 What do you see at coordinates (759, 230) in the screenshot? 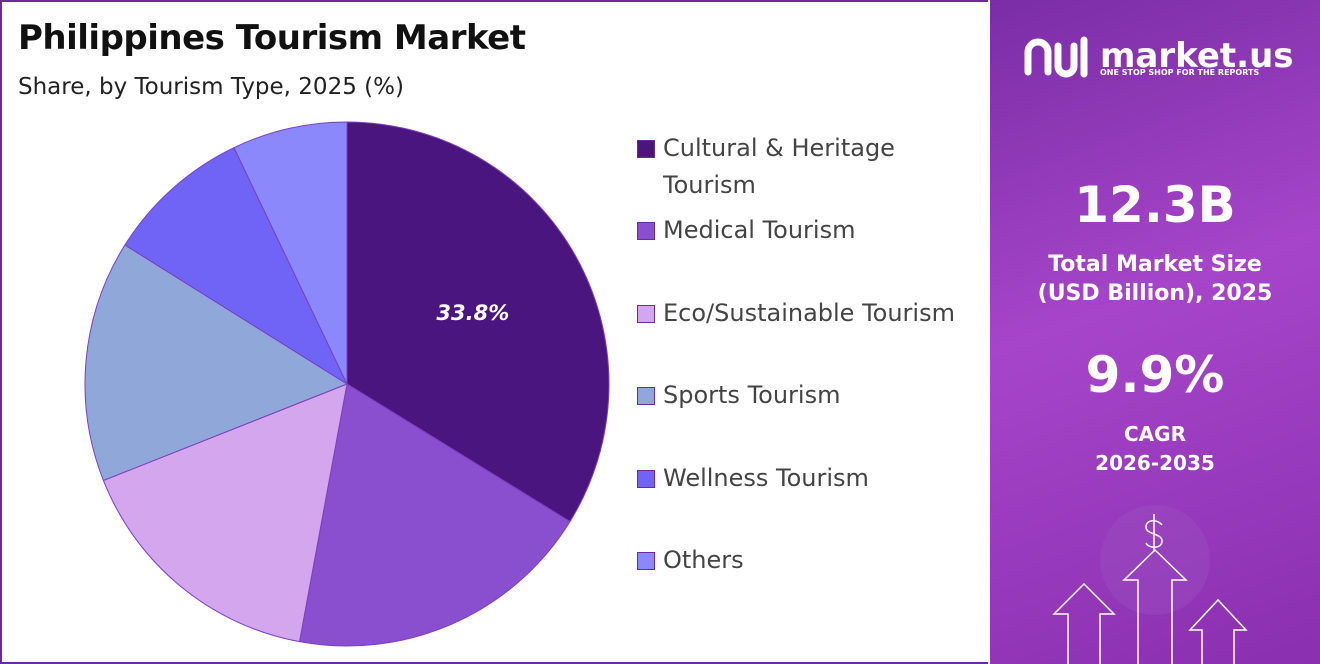
I see `legend-label: Medical Tourism` at bounding box center [759, 230].